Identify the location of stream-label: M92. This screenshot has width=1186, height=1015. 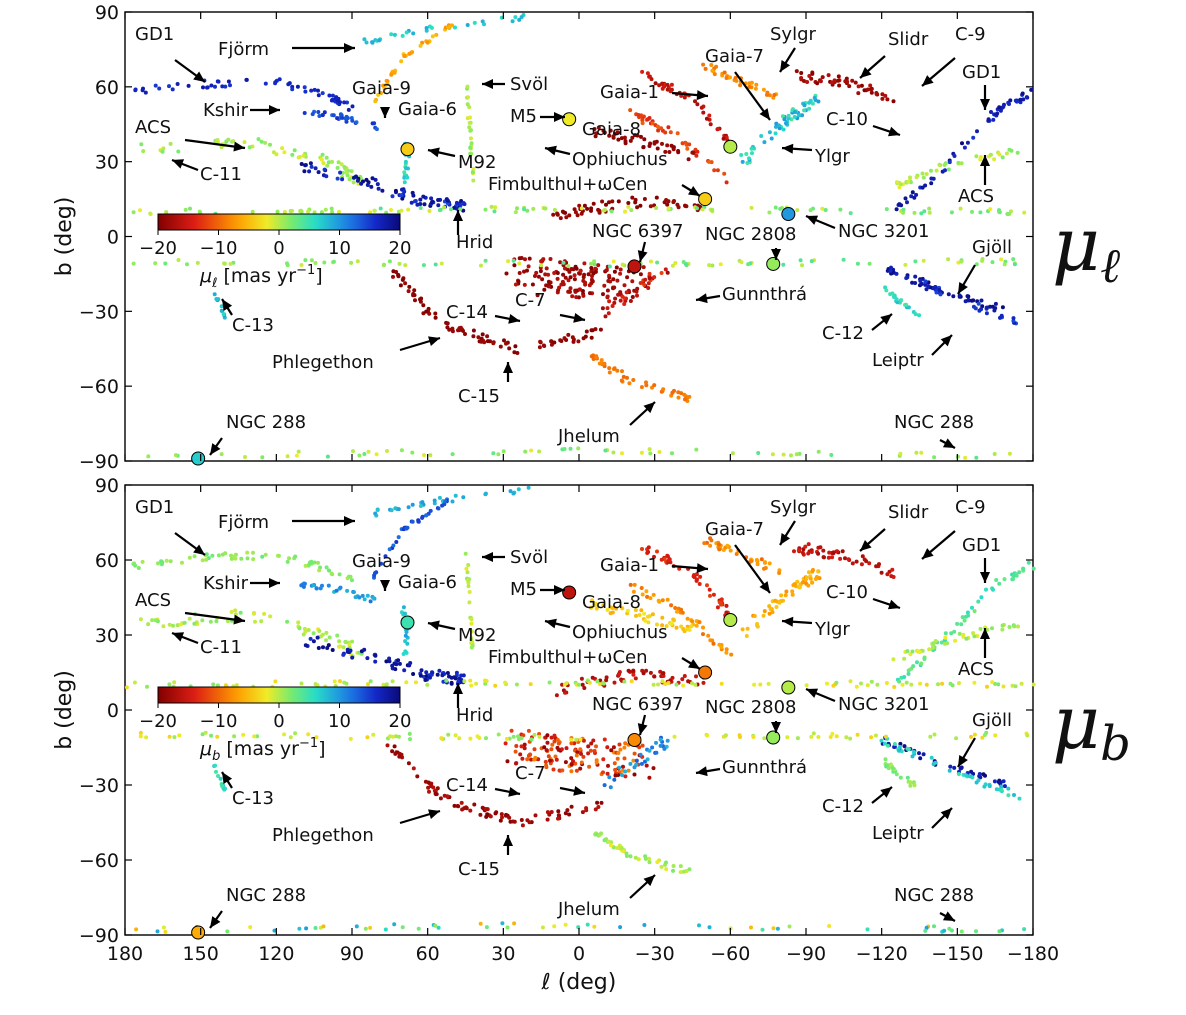
(477, 635).